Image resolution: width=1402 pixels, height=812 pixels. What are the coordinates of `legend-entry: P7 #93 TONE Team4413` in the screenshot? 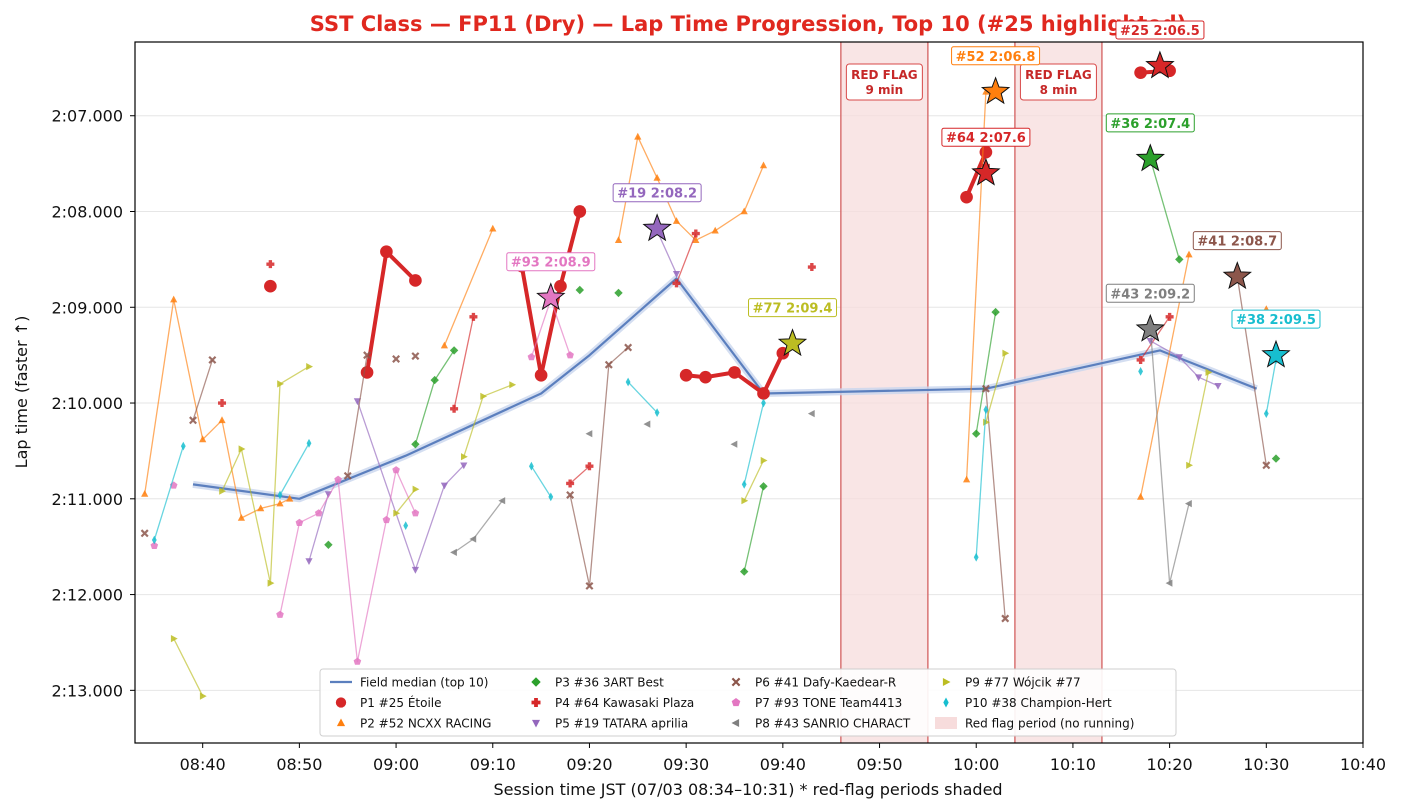 It's located at (816, 703).